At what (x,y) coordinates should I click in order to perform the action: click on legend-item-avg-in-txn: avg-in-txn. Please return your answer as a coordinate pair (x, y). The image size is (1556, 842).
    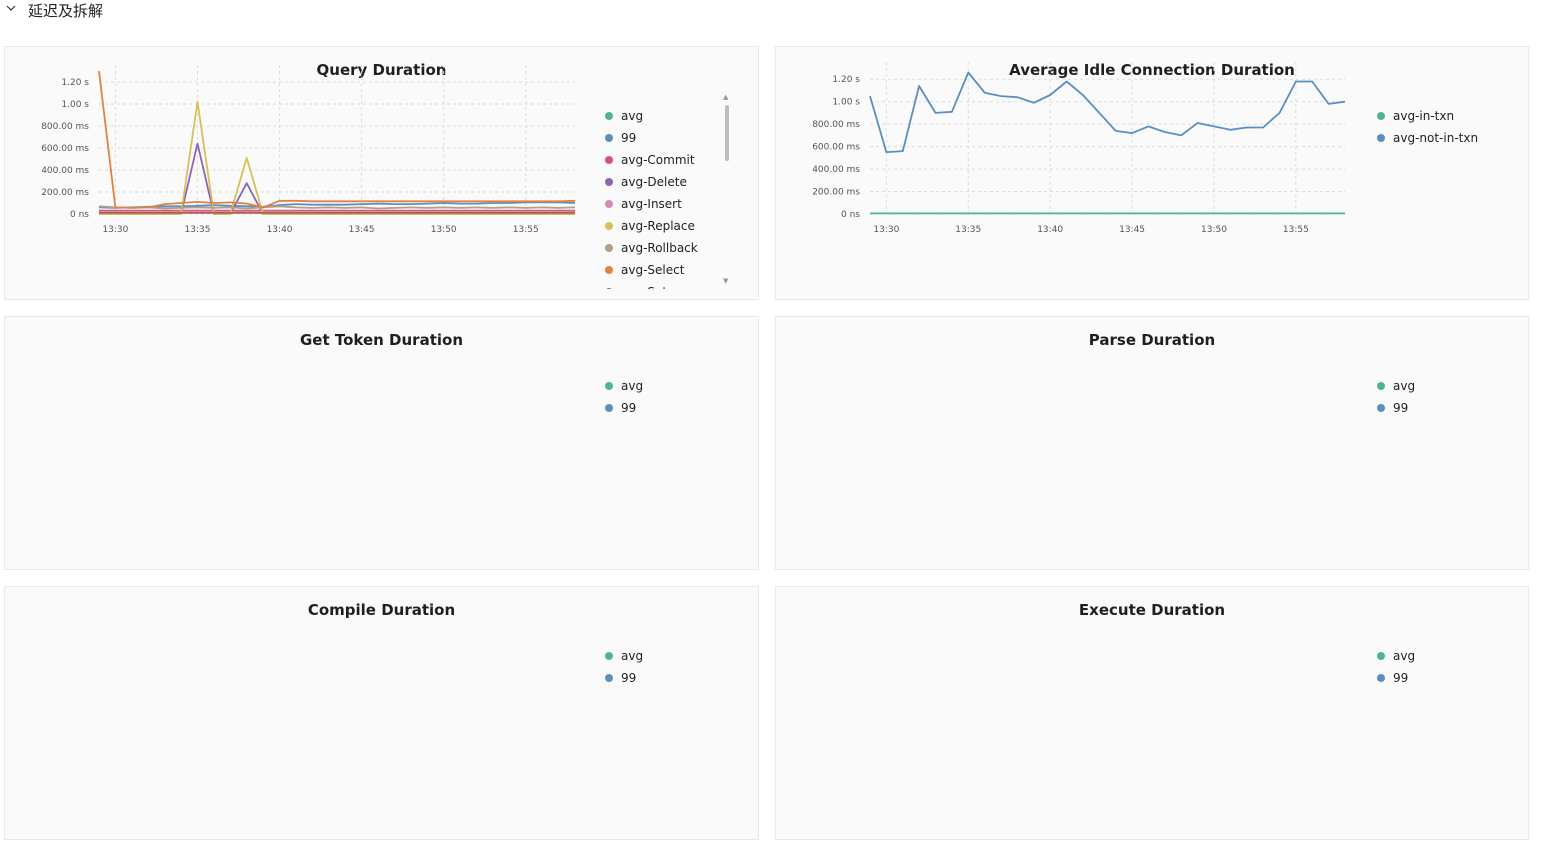
    Looking at the image, I should click on (1427, 116).